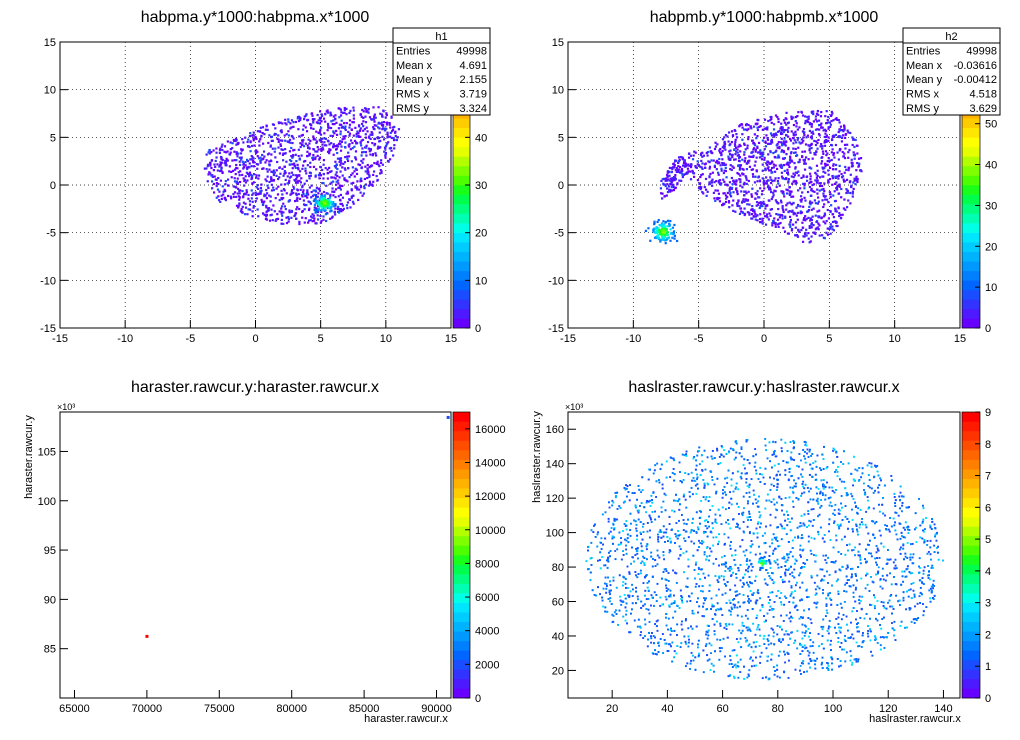 Image resolution: width=1020 pixels, height=740 pixels. Describe the element at coordinates (478, 699) in the screenshot. I see `colorbar-tick-label: 0` at that location.